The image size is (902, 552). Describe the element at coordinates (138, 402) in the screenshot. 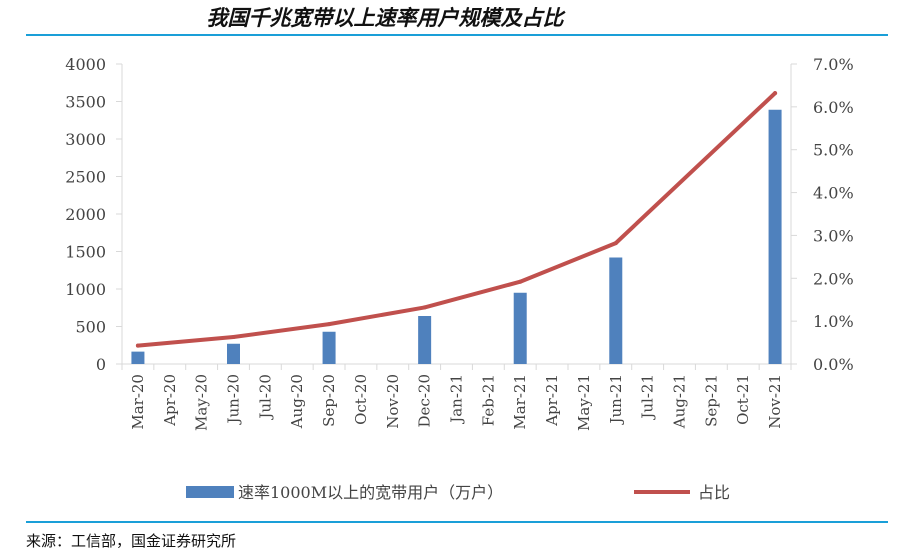

I see `x-tick-label: Mar-20` at that location.